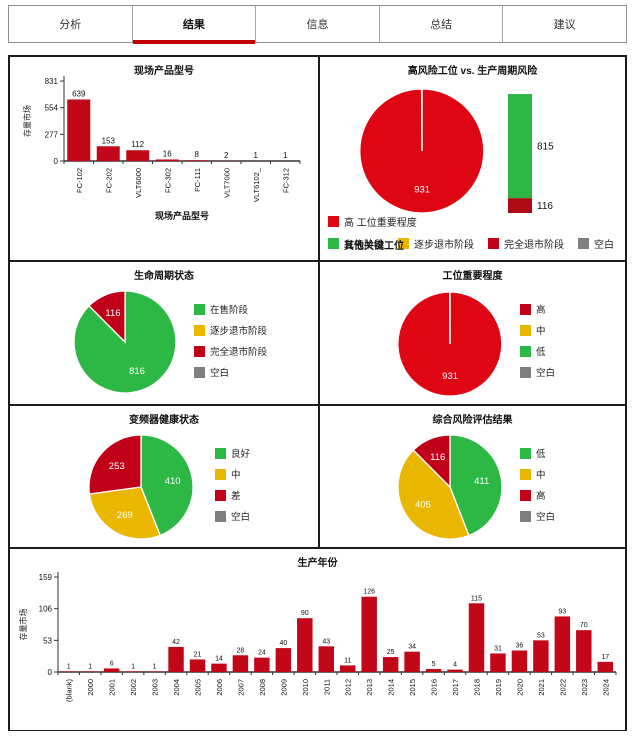 Image resolution: width=636 pixels, height=736 pixels. I want to click on svg-text: VLT6102_, so click(256, 184).